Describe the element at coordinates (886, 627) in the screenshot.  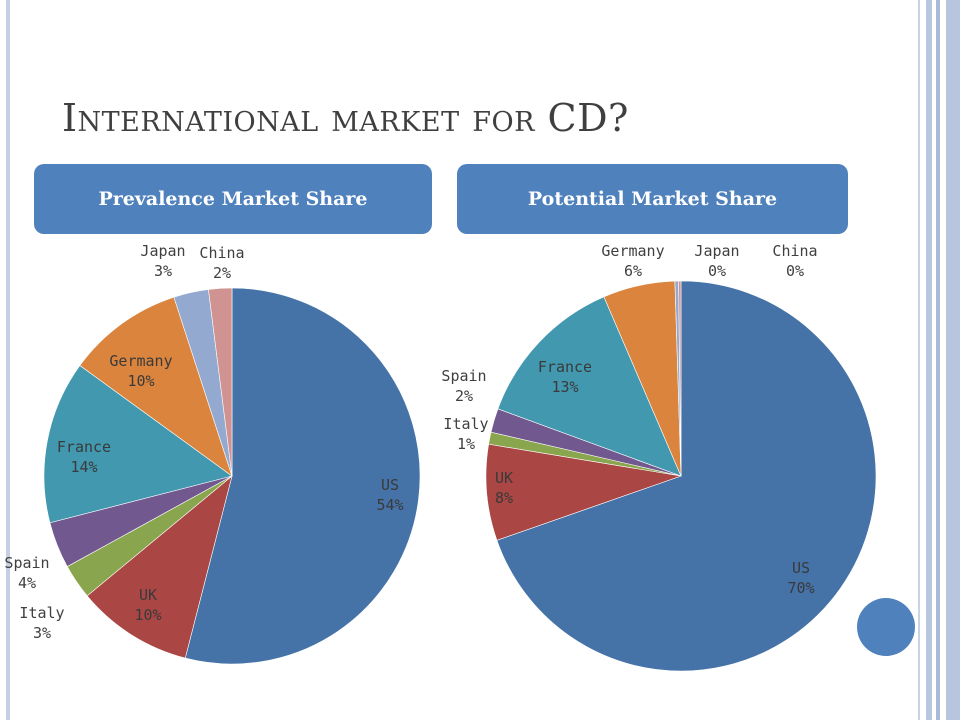
I see `decorative-circle` at that location.